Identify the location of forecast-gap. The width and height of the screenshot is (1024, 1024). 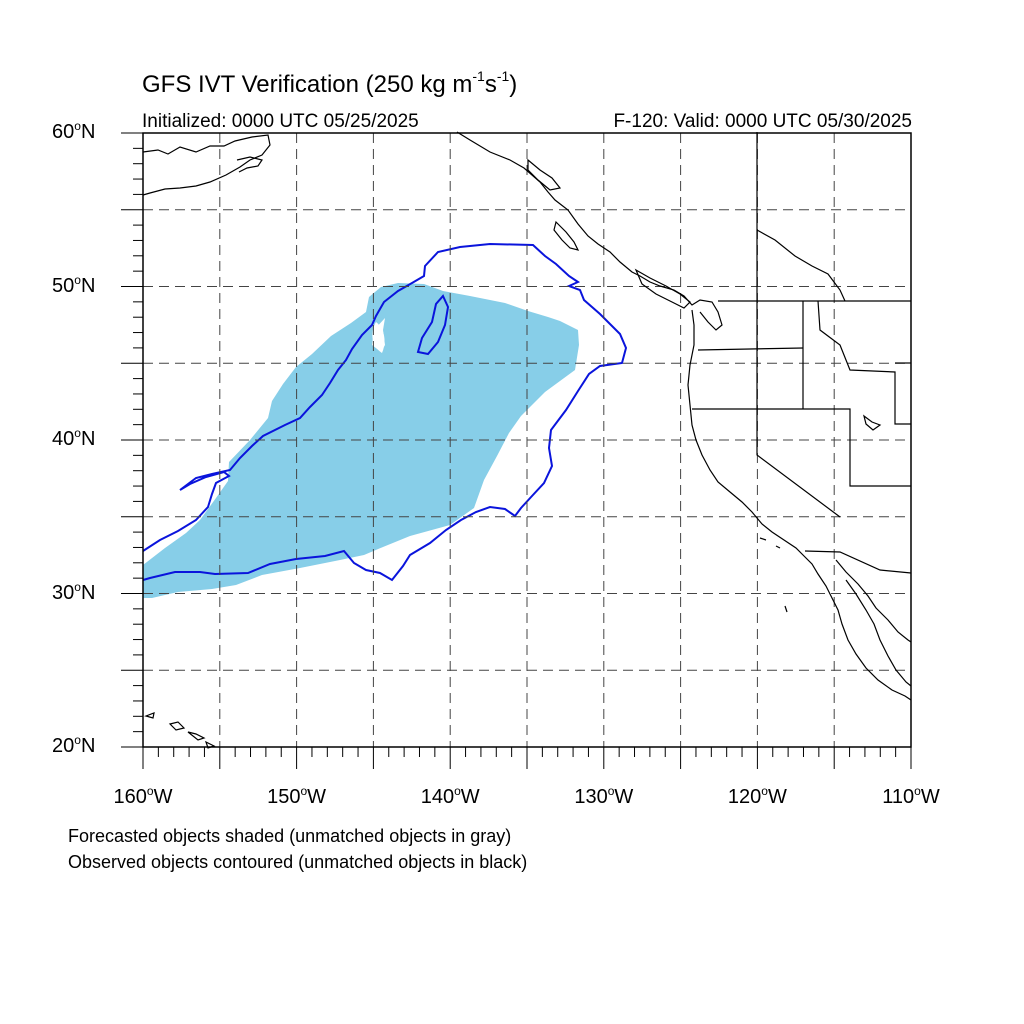
(378, 337).